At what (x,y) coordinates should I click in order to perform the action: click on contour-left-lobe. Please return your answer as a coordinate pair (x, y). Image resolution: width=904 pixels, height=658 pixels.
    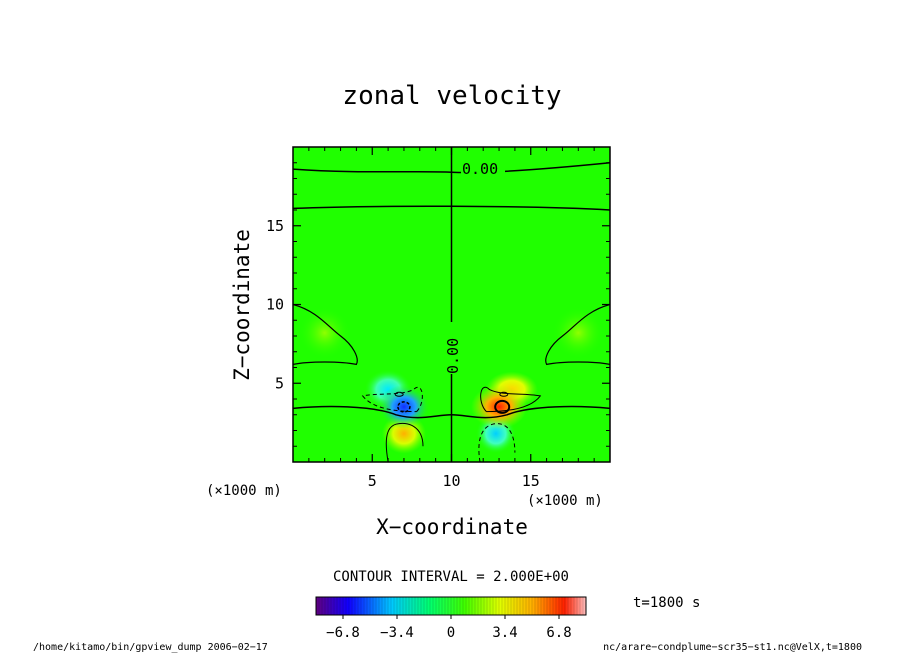
    Looking at the image, I should click on (325, 334).